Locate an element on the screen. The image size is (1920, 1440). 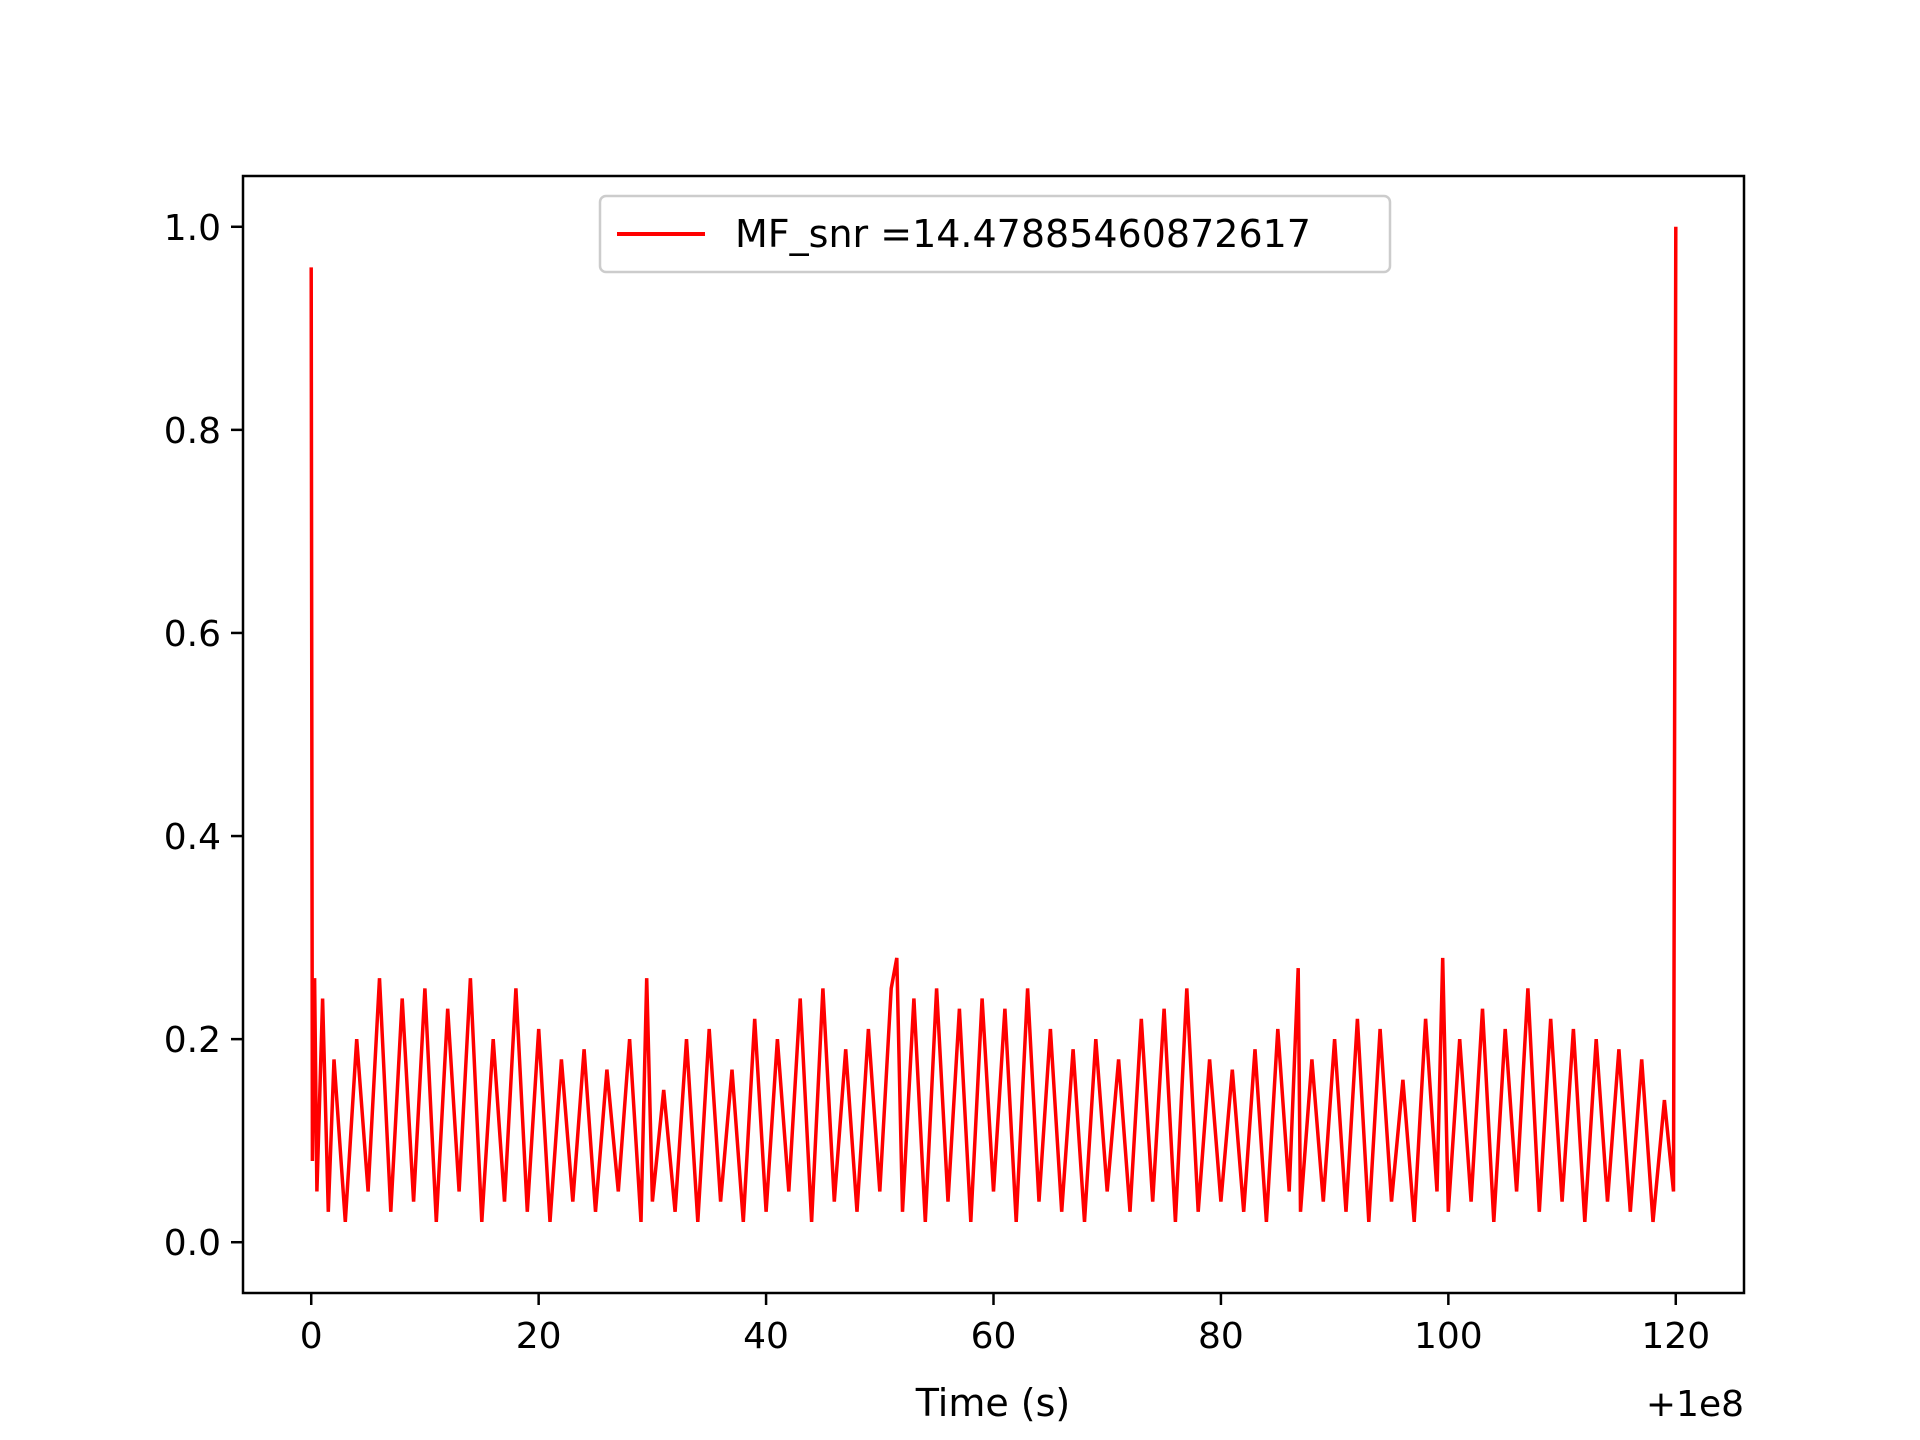
y-tick-label: 0.0 is located at coordinates (192, 1243).